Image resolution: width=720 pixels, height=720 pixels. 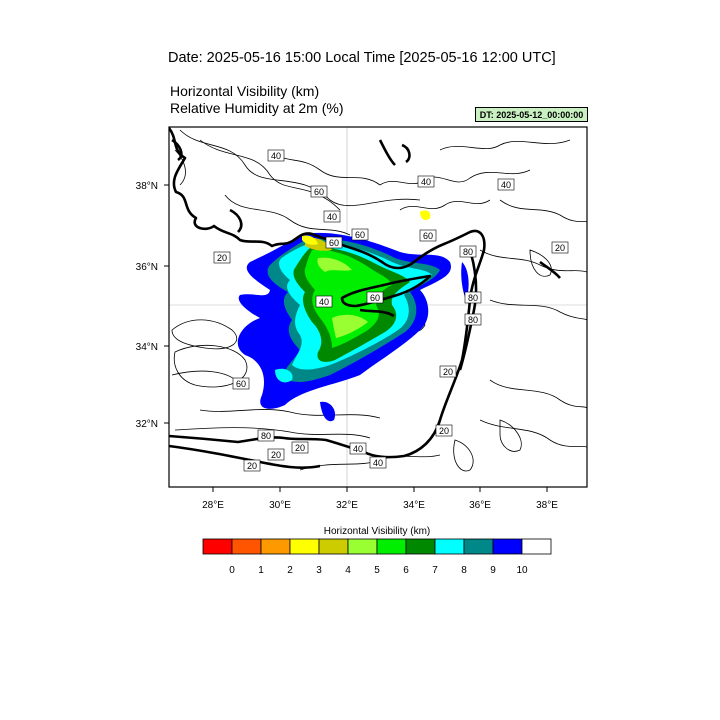 I want to click on colorbar-label: 7, so click(x=435, y=570).